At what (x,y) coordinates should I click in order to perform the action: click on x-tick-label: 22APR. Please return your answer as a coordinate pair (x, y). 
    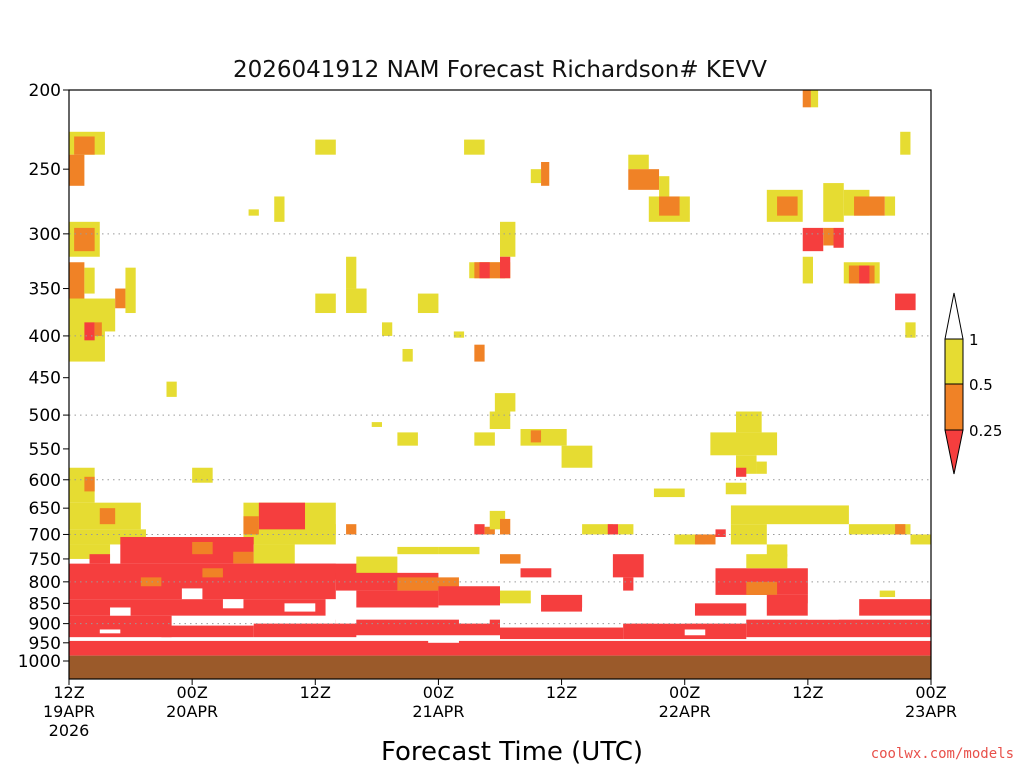
    Looking at the image, I should click on (685, 711).